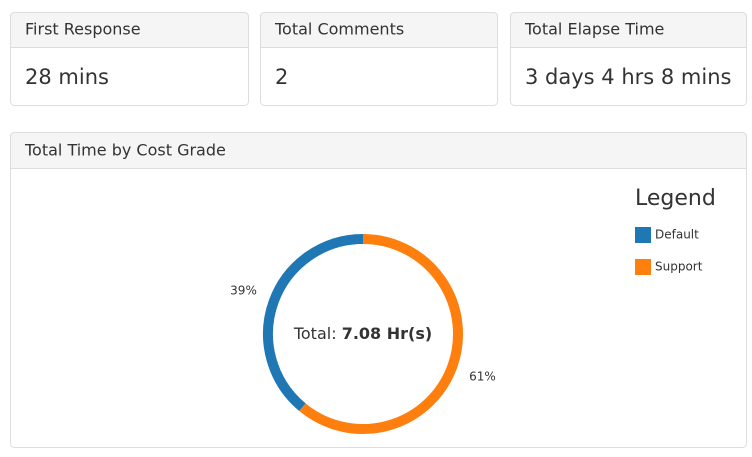  What do you see at coordinates (83, 29) in the screenshot?
I see `card-title: First Response` at bounding box center [83, 29].